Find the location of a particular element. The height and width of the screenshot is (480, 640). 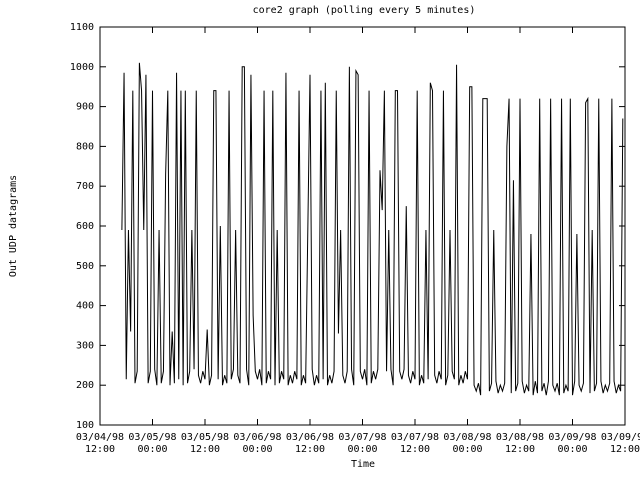

chart-title: core2 graph (polling every 5 minutes) is located at coordinates (364, 10).